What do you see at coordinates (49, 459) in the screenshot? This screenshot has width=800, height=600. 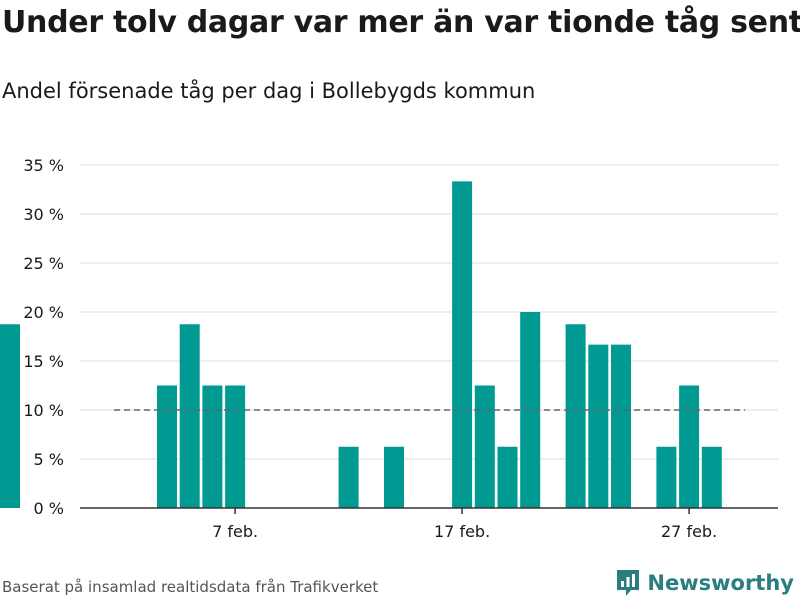 I see `y-tick-label: 5 %` at bounding box center [49, 459].